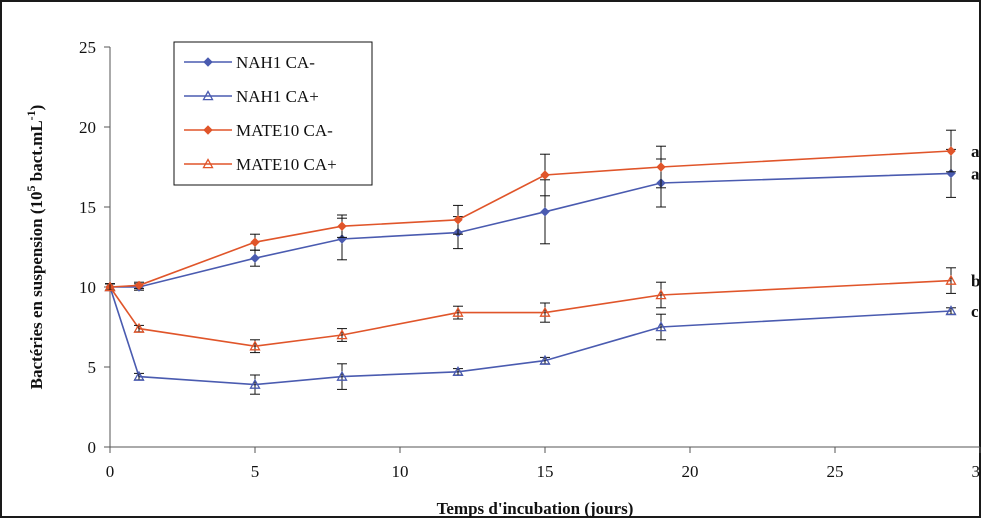  What do you see at coordinates (535, 508) in the screenshot?
I see `x-axis-title: Temps d'incubation (jours)` at bounding box center [535, 508].